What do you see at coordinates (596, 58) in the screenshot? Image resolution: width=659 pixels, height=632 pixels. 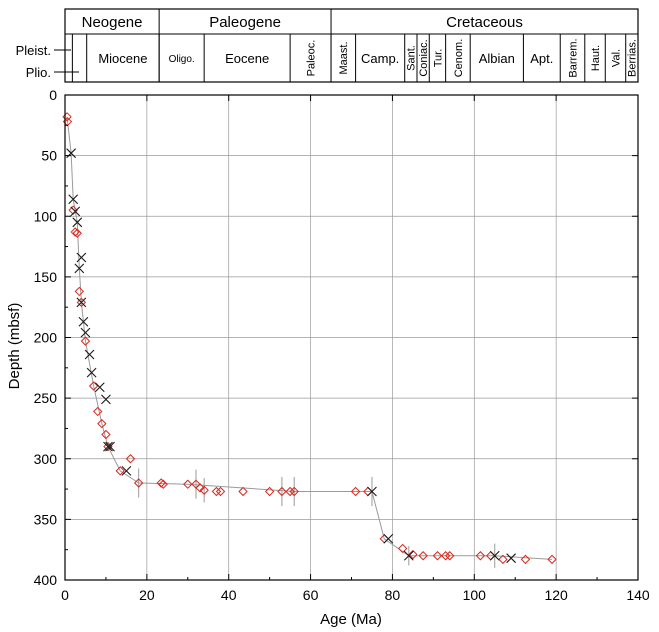 I see `epoch-label: Haut.` at bounding box center [596, 58].